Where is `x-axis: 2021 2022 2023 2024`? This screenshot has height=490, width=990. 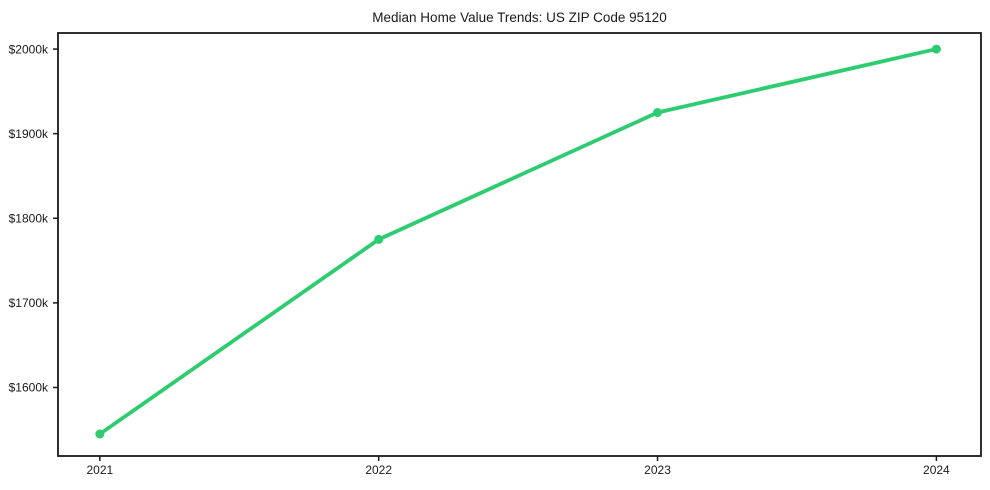
x-axis: 2021 2022 2023 2024 is located at coordinates (518, 466).